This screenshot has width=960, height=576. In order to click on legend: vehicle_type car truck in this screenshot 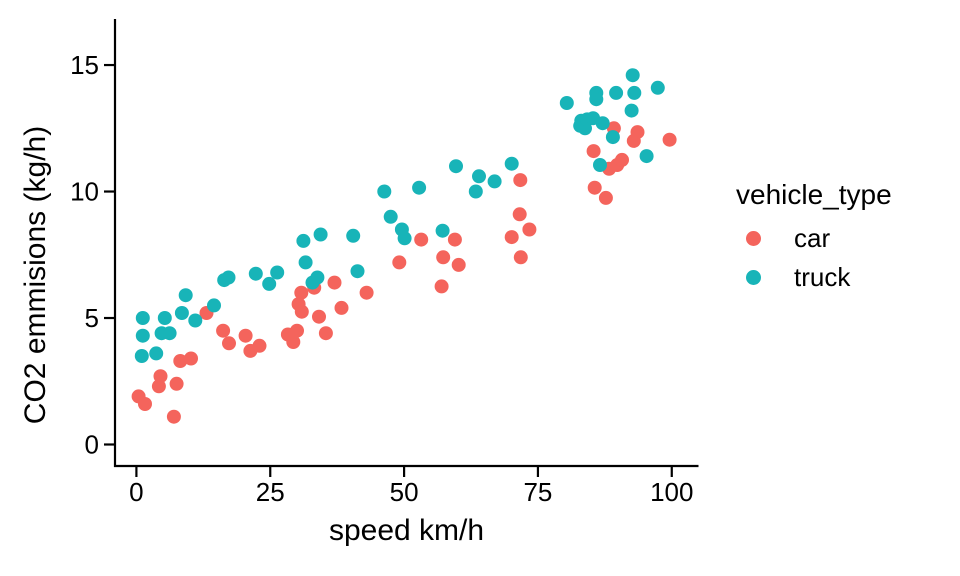, I will do `click(814, 235)`.